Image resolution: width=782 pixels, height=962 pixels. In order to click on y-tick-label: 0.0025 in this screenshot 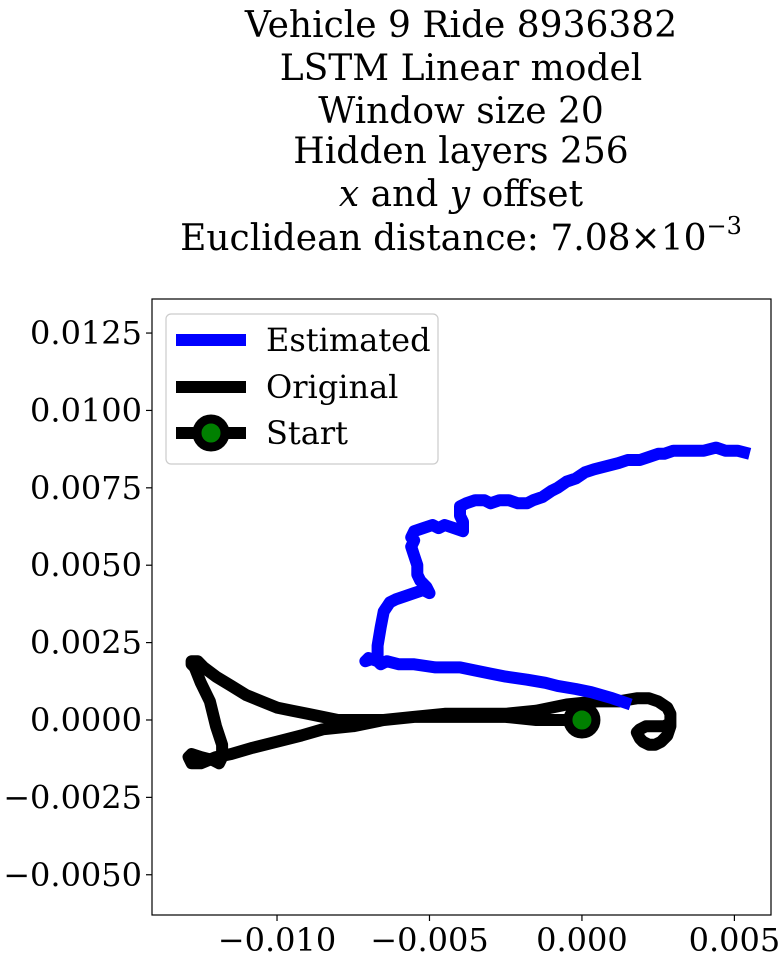, I will do `click(86, 643)`.